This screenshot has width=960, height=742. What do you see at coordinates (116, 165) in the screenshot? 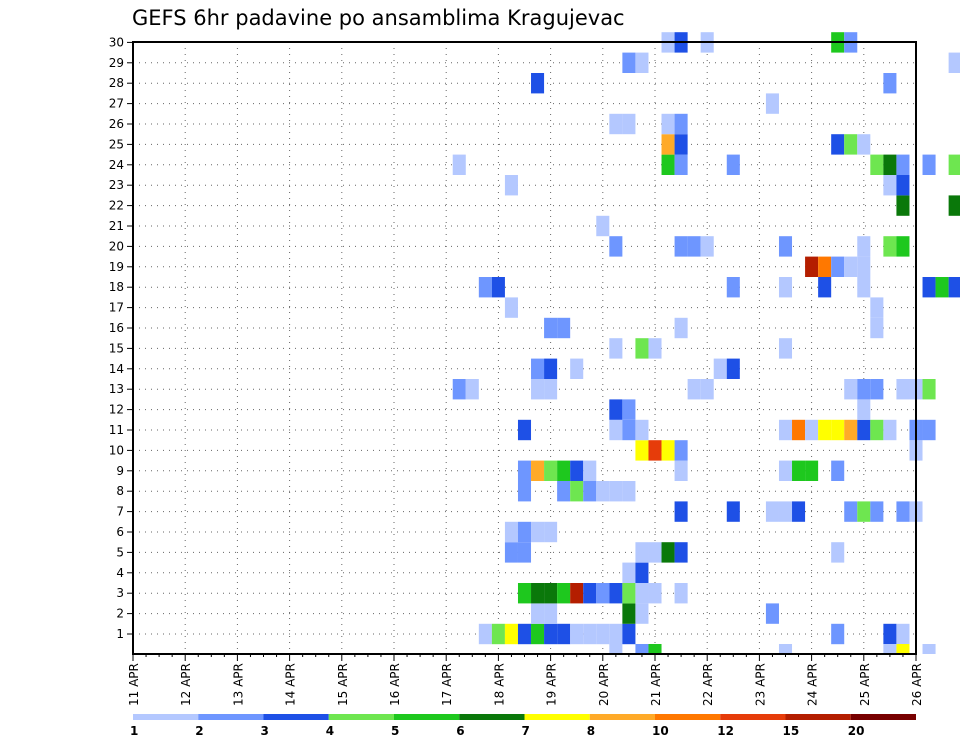
I see `y-tick-label: 24` at bounding box center [116, 165].